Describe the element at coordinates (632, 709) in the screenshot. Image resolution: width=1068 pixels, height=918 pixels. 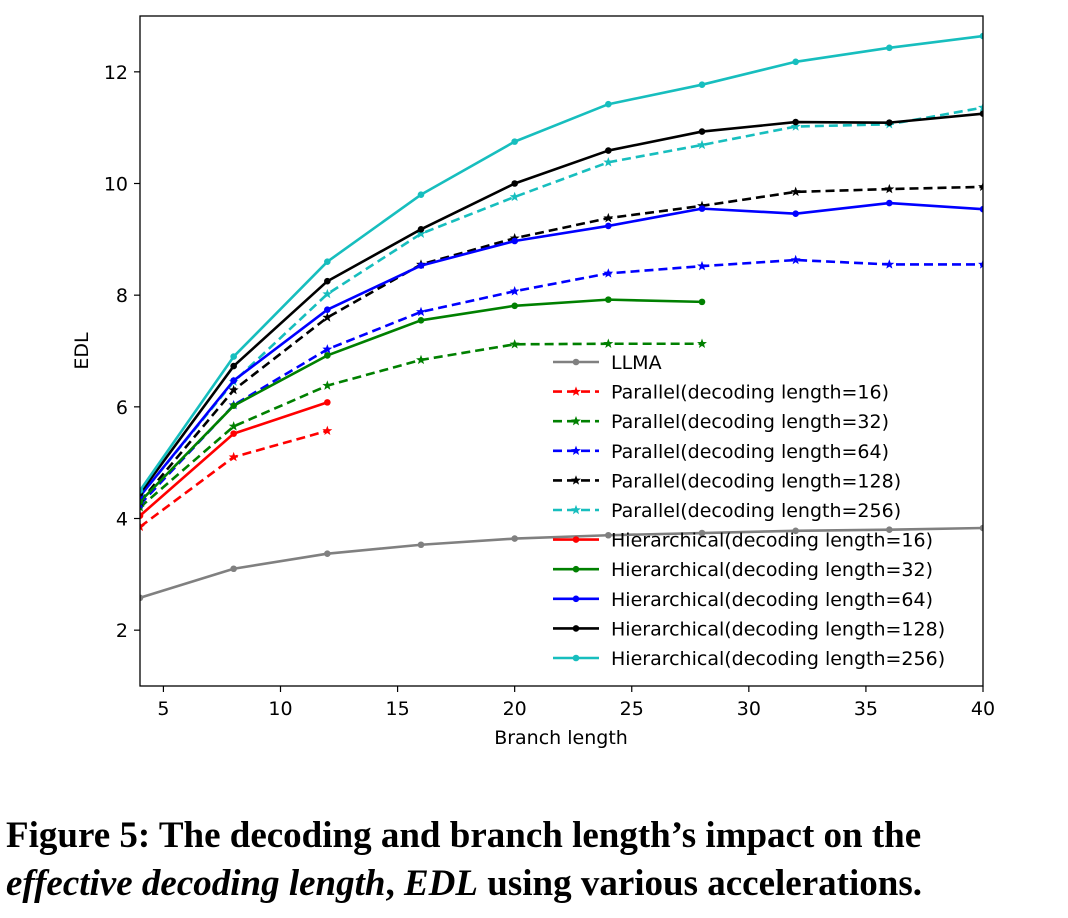
I see `x-tick-label: 25` at that location.